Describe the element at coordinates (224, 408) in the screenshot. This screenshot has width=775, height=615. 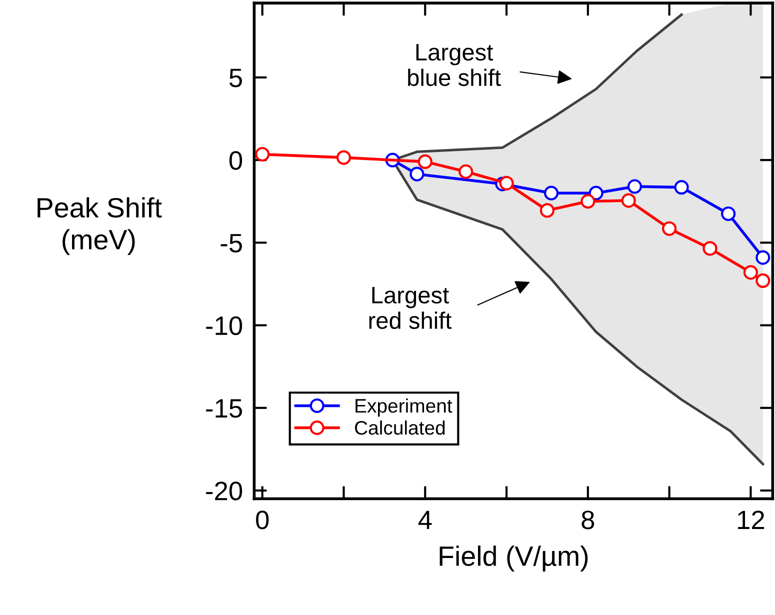
I see `y-tick-label: -15` at that location.